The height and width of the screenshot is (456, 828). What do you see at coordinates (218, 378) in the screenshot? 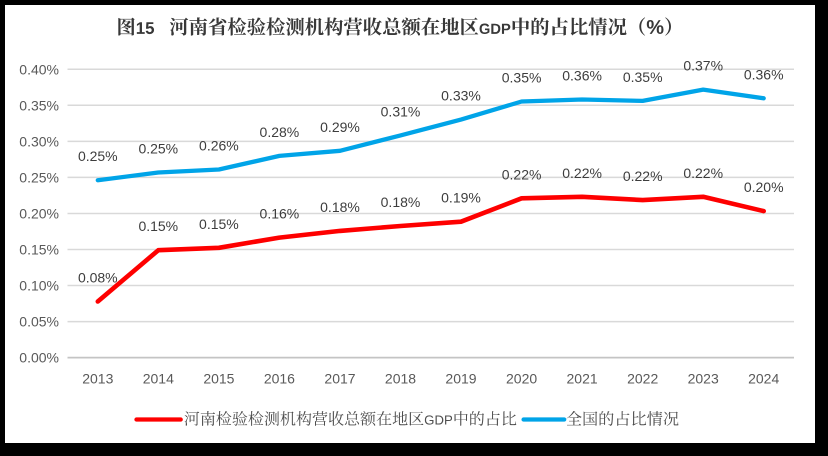
I see `svg-text: 2015` at bounding box center [218, 378].